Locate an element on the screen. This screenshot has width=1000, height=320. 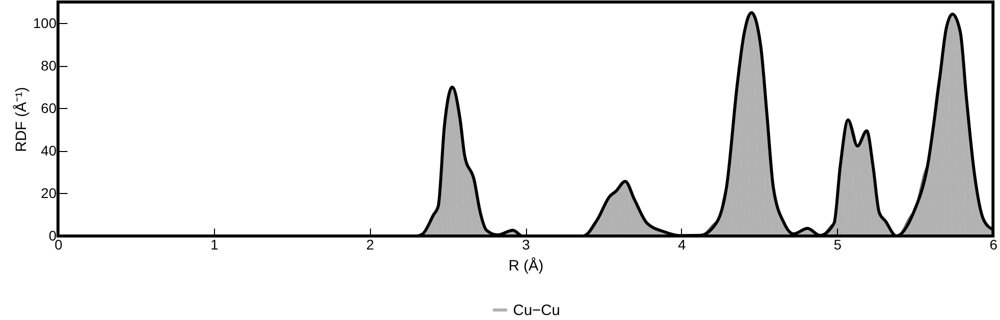
y-axis-title: RDF (Å⁻¹) is located at coordinates (21, 119).